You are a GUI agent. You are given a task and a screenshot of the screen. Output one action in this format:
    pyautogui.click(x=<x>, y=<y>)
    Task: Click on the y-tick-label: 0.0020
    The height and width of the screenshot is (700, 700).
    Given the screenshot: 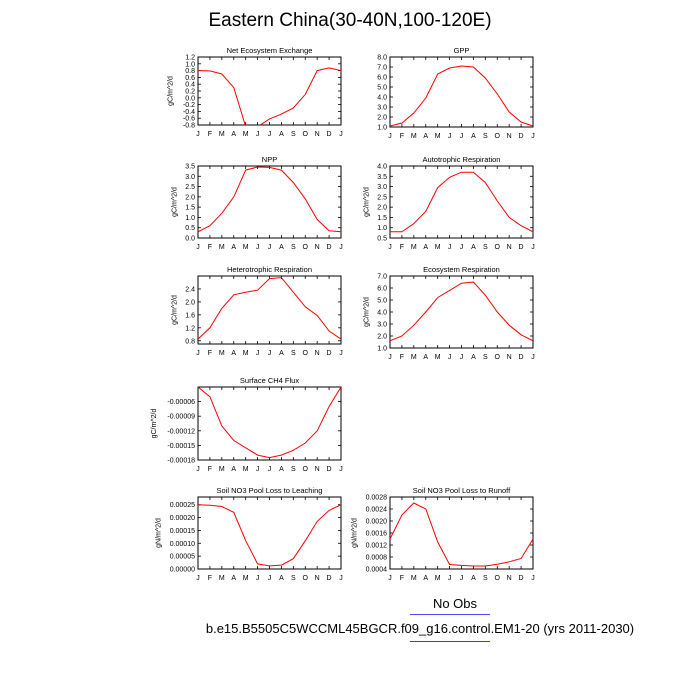 What is the action you would take?
    pyautogui.click(x=377, y=522)
    